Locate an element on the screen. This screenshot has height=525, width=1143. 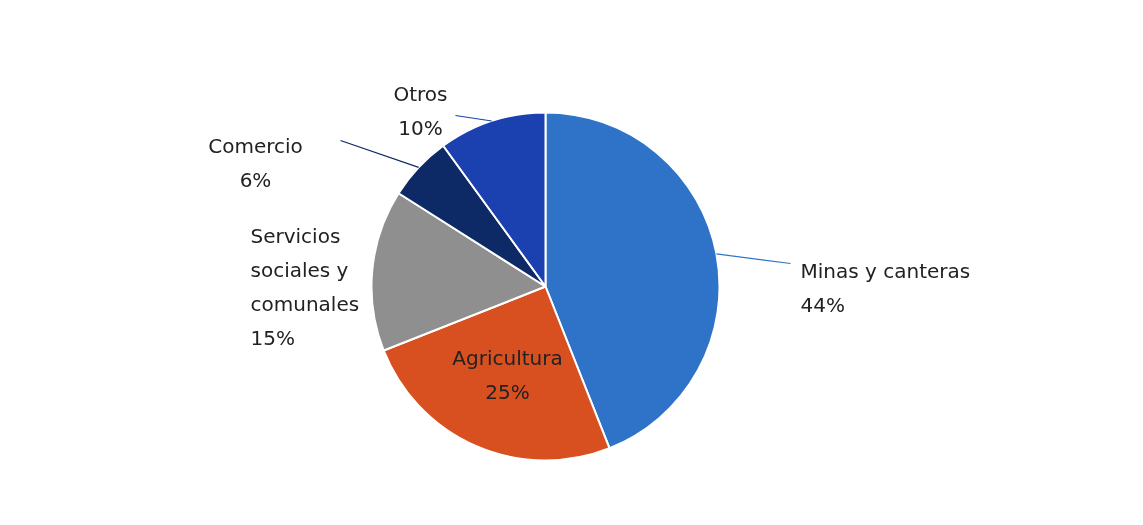
slice-label: Servicios sociales y comunales is located at coordinates (305, 269).